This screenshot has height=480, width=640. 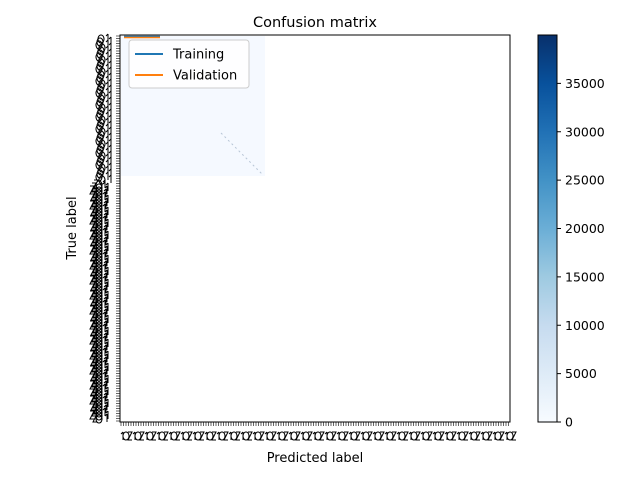 I want to click on colorbar-ticks: 0 5000 10000 15000 20000 25000 30000 35000, so click(x=581, y=253).